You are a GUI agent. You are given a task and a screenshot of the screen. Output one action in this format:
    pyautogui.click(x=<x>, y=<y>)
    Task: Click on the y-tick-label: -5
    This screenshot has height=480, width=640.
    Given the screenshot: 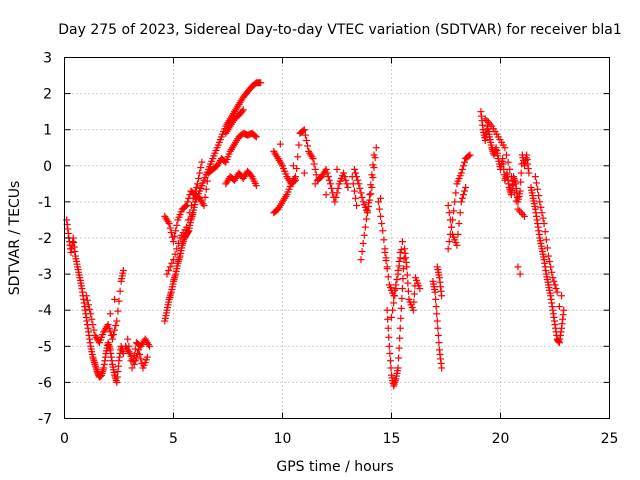 What is the action you would take?
    pyautogui.click(x=45, y=347)
    